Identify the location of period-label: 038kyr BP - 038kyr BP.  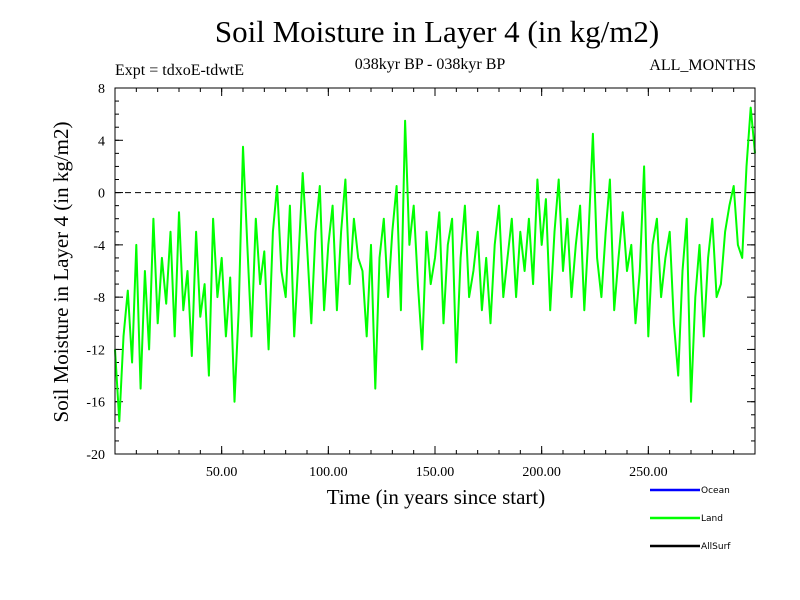
(430, 64).